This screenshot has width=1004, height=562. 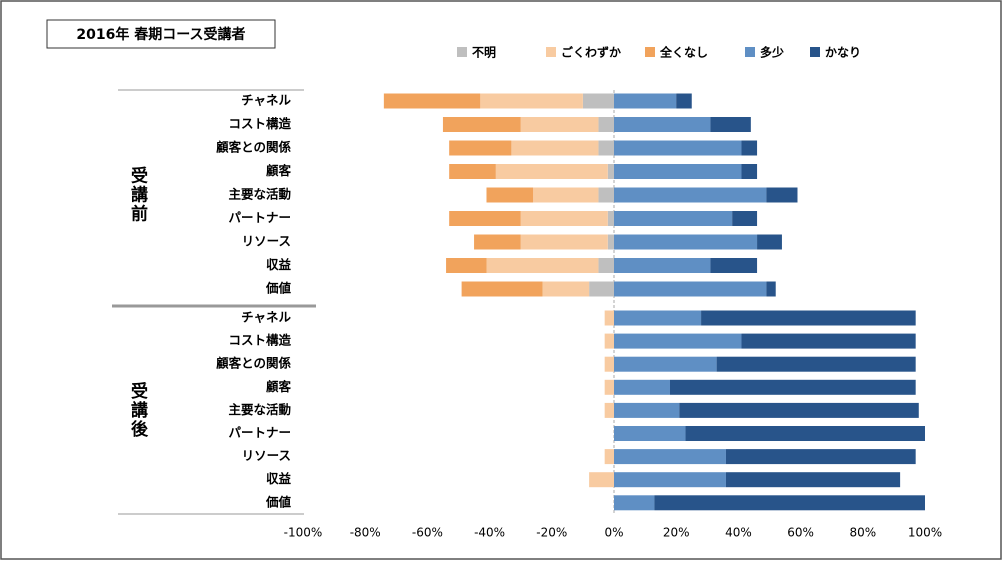 I want to click on legend-label: 多少, so click(x=772, y=52).